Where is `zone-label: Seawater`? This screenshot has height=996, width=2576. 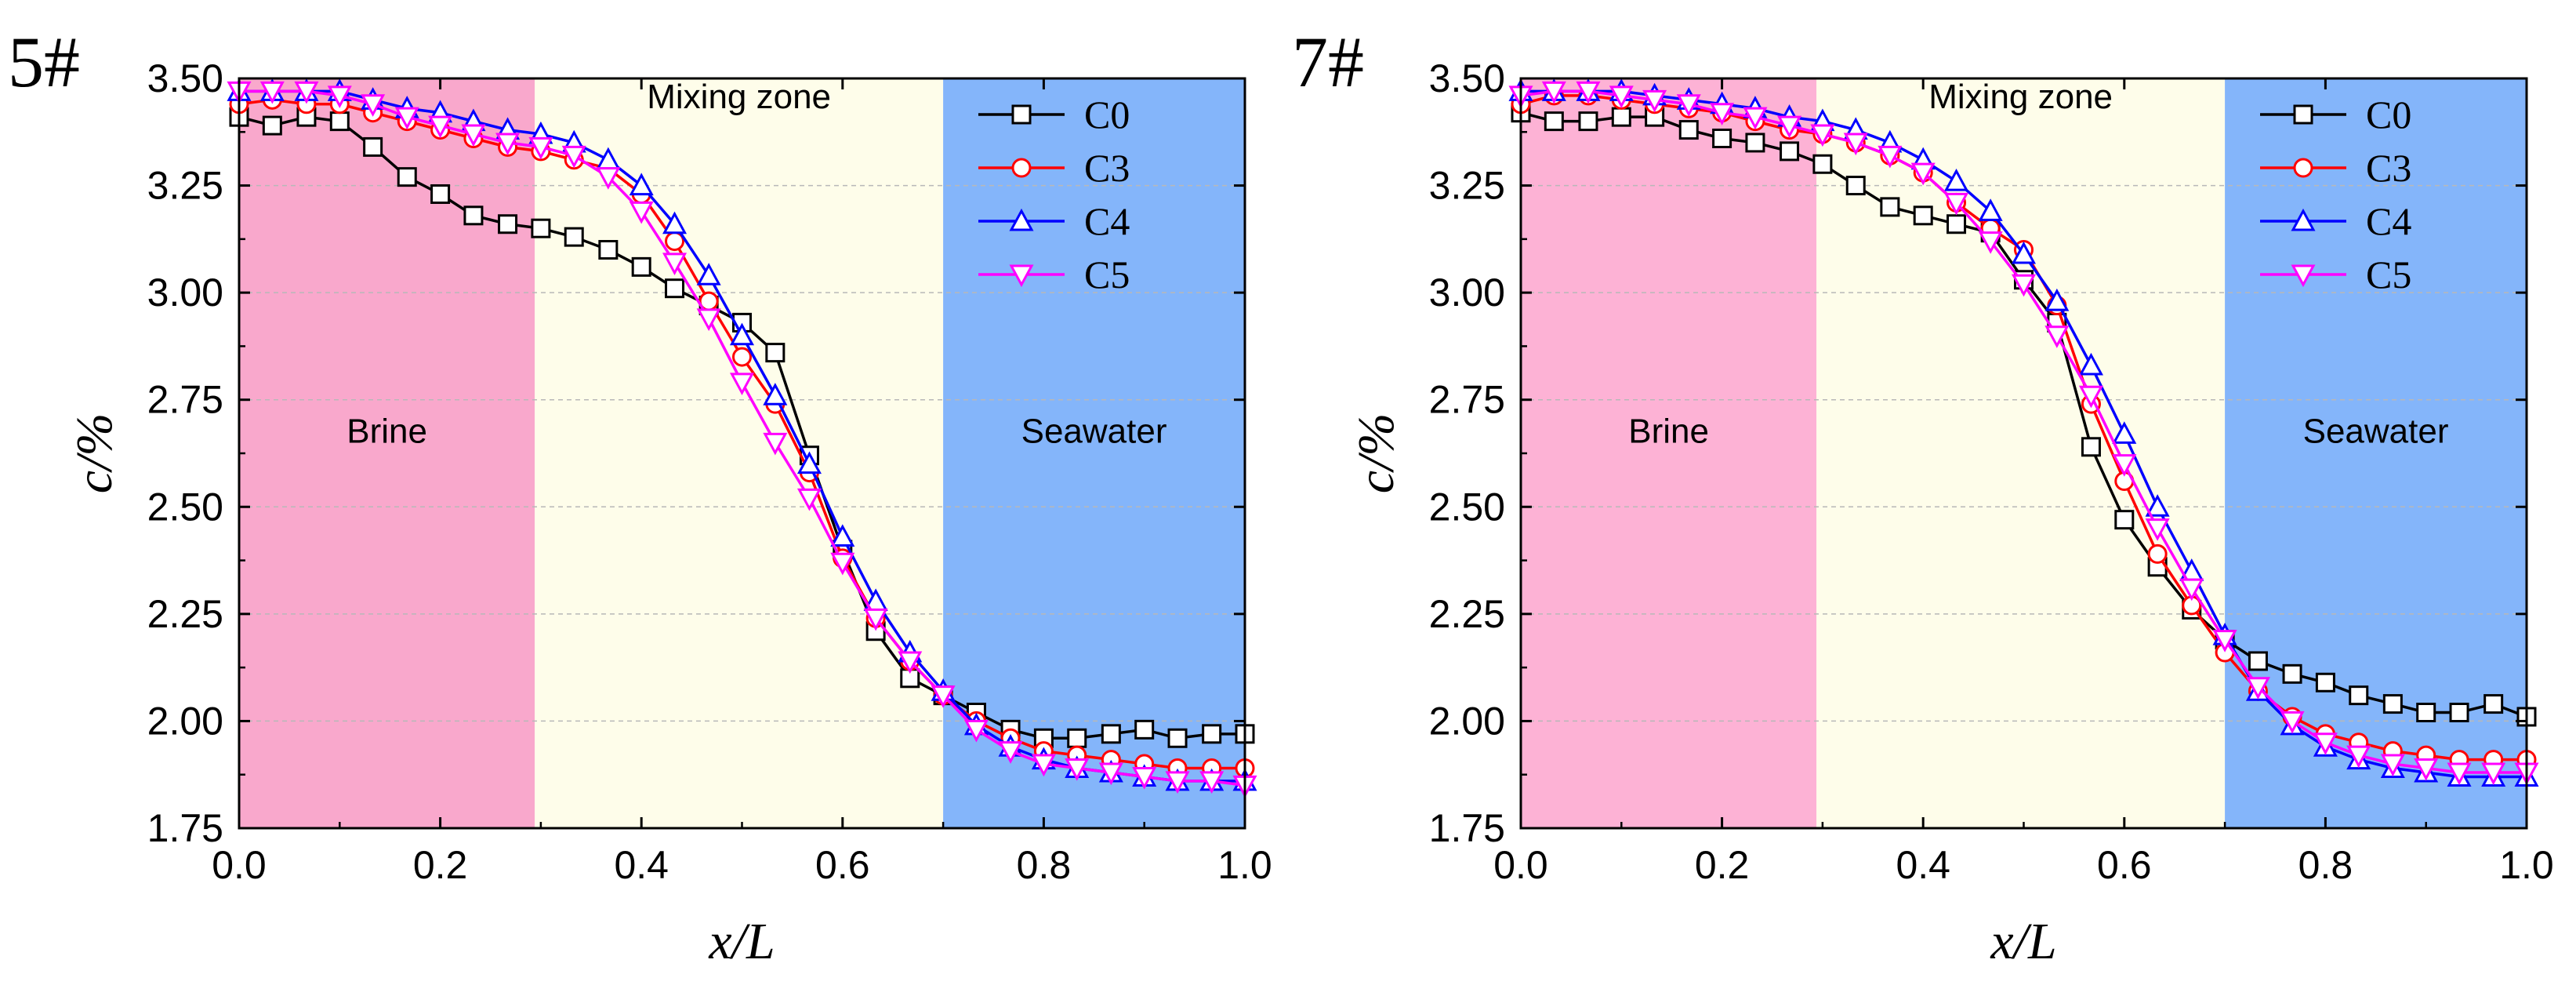 zone-label: Seawater is located at coordinates (1094, 431).